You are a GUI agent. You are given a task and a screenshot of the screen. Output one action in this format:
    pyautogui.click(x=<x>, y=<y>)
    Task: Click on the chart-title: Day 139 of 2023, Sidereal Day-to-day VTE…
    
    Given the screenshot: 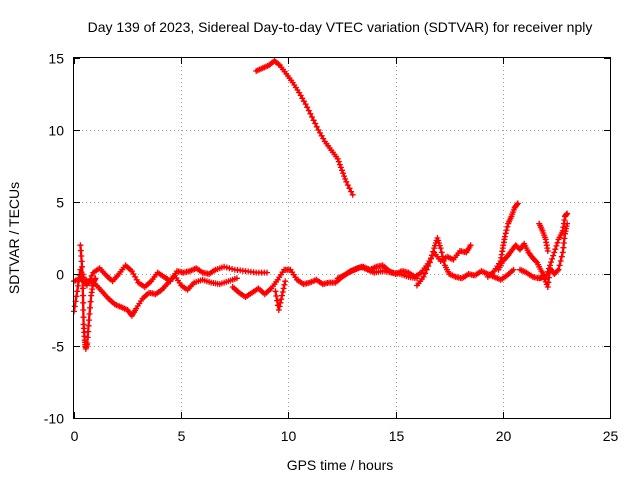 What is the action you would take?
    pyautogui.click(x=340, y=27)
    